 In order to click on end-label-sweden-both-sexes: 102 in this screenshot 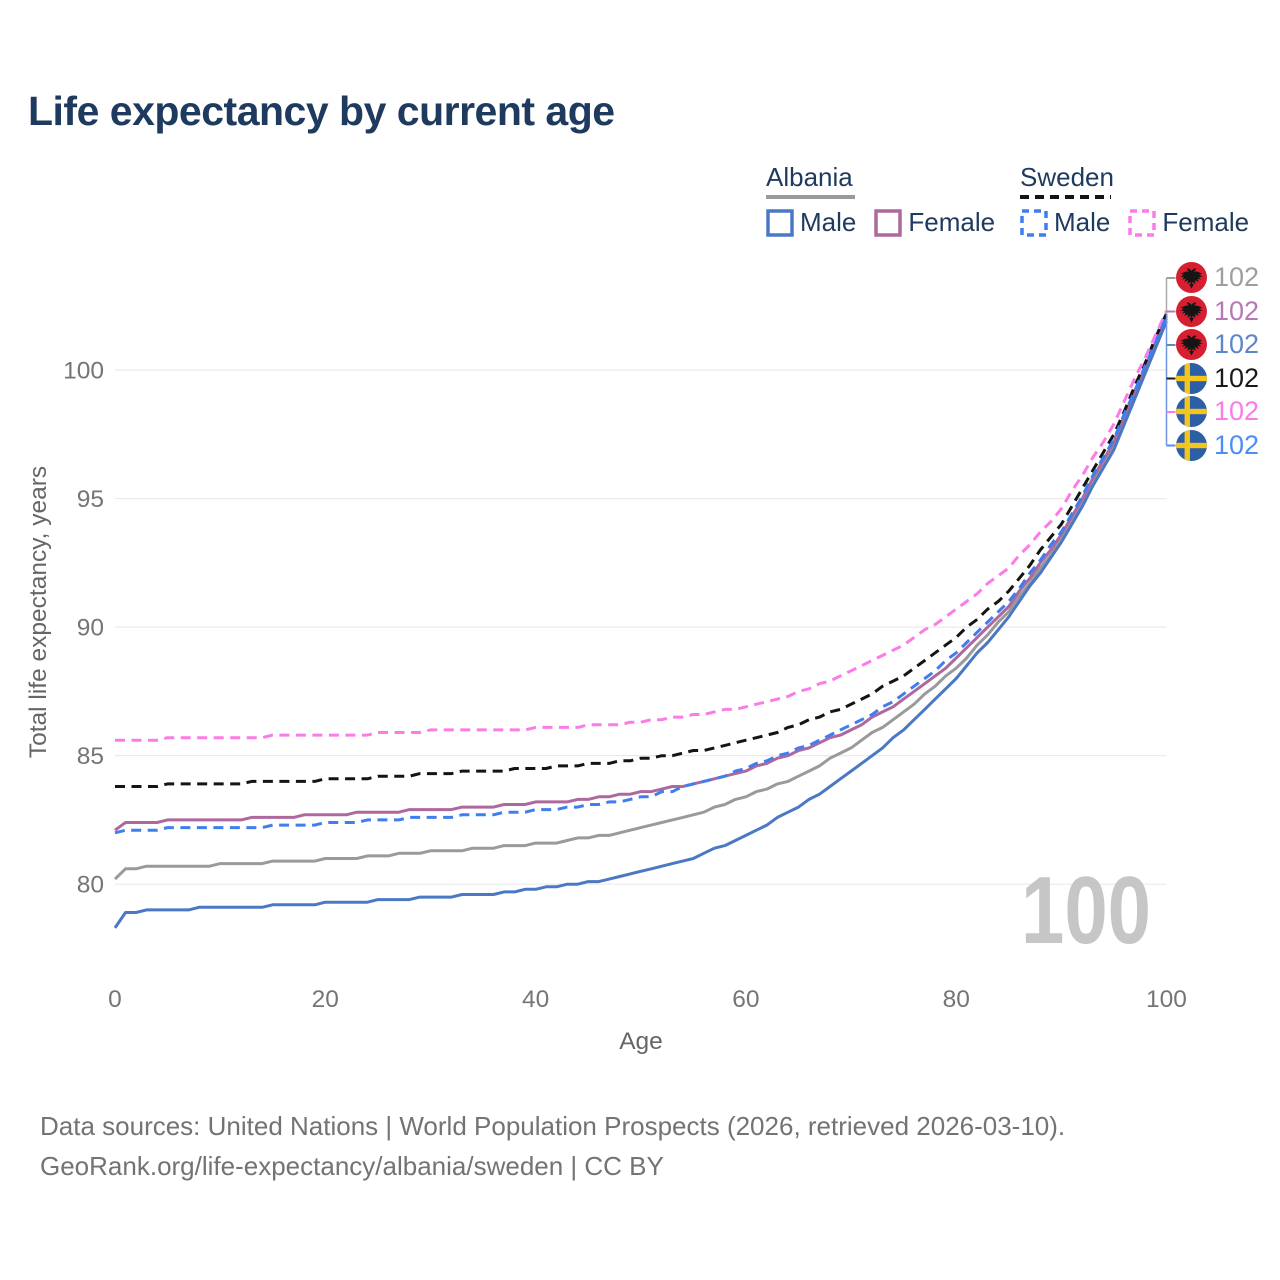, I will do `click(1217, 379)`.